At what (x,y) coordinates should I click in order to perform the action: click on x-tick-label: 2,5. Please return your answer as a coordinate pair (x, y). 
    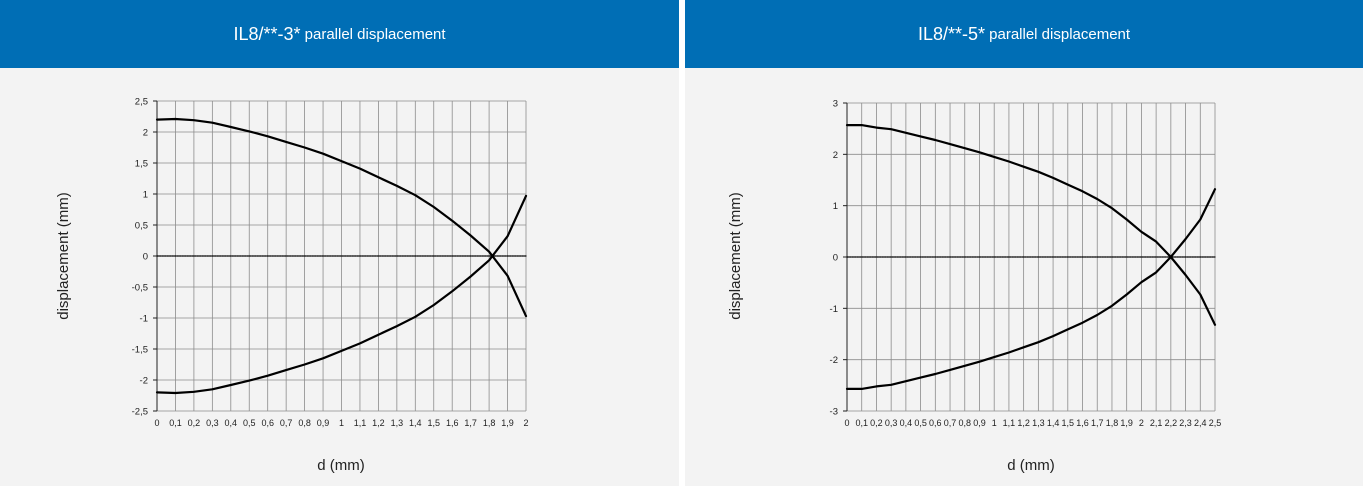
    Looking at the image, I should click on (1215, 423).